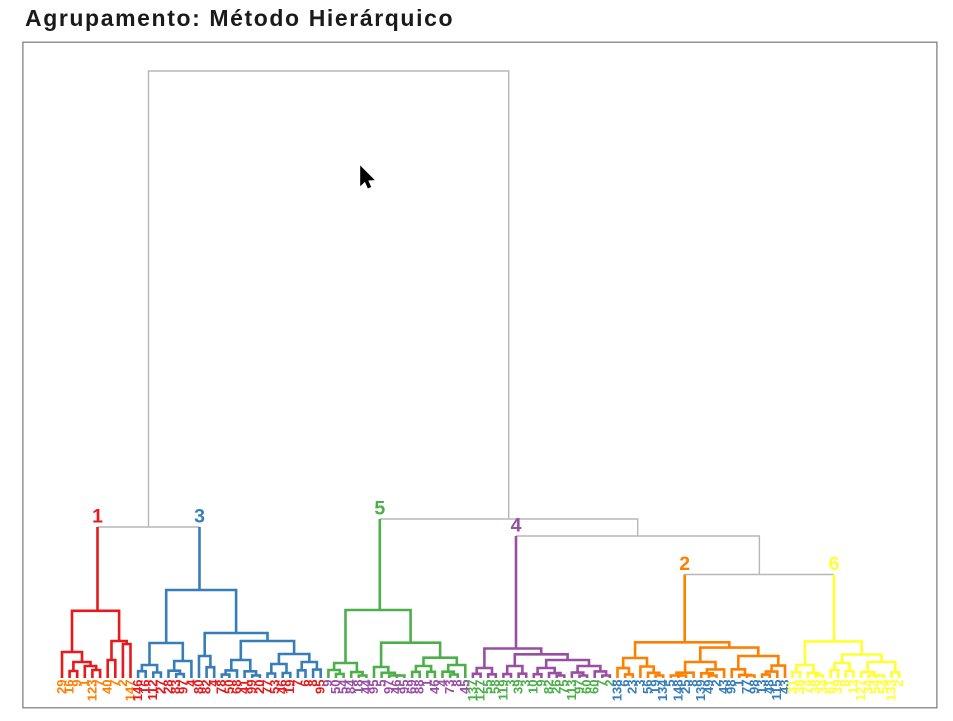  Describe the element at coordinates (769, 687) in the screenshot. I see `svg-text: 48` at that location.